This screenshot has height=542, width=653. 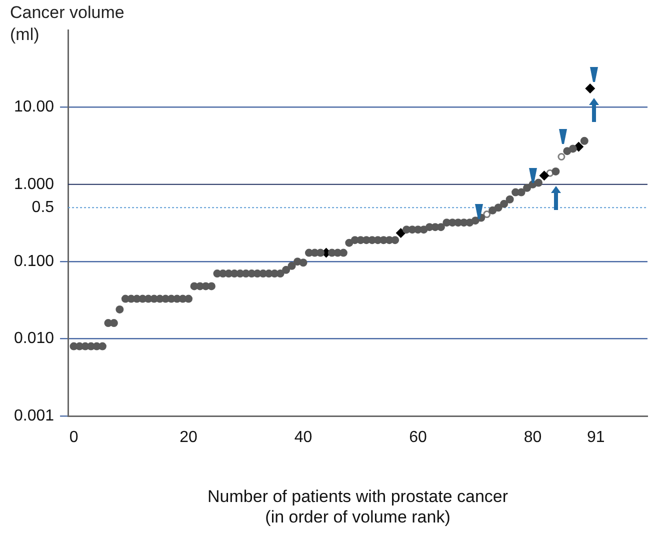 What do you see at coordinates (595, 437) in the screenshot?
I see `x-tick-label: 91` at bounding box center [595, 437].